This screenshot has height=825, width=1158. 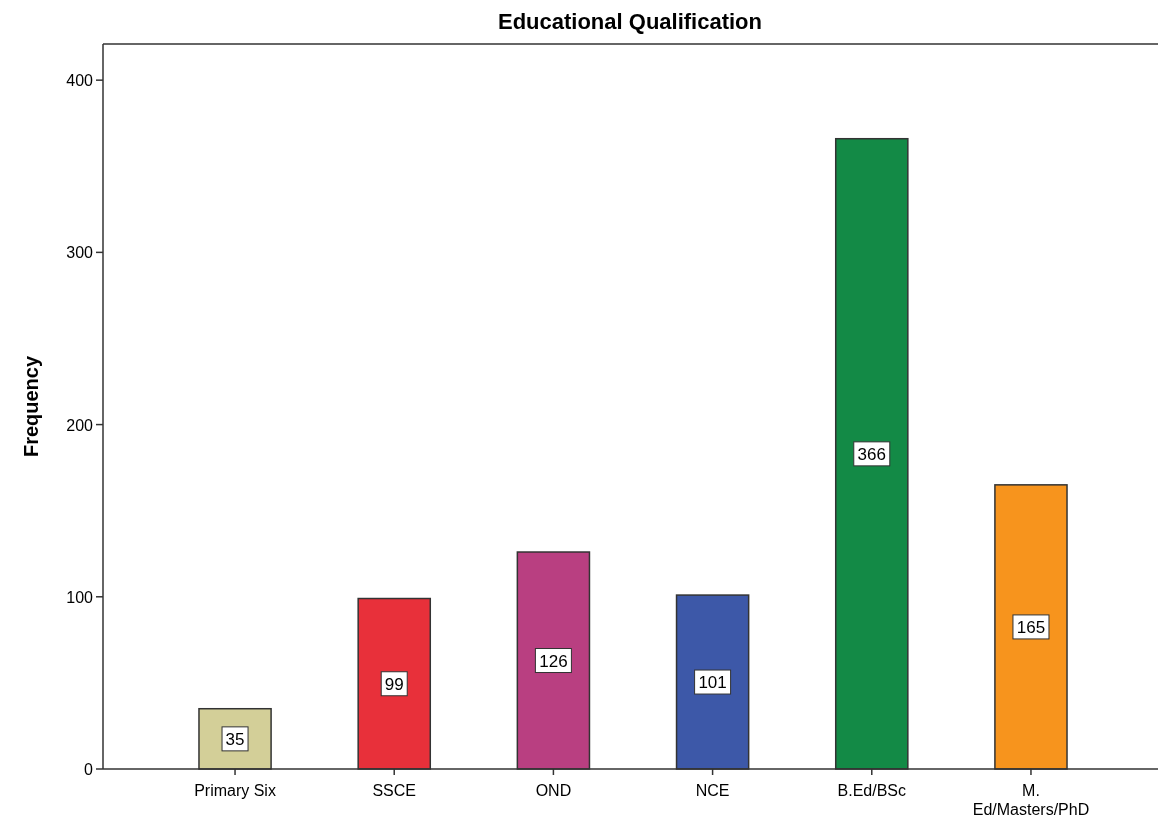 I want to click on y-tick-label: 400, so click(x=80, y=81).